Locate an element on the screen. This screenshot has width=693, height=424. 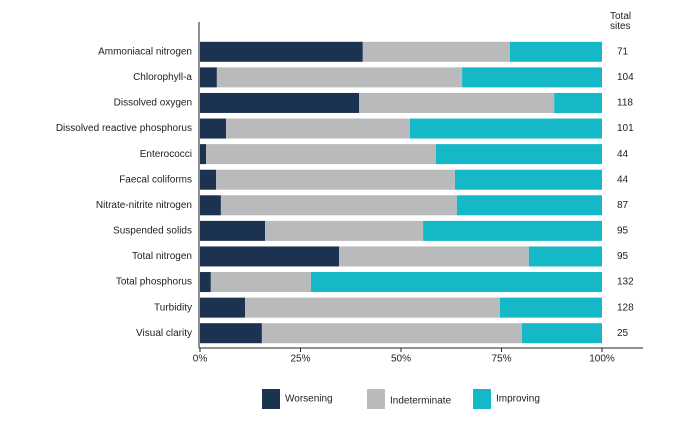
total-sites: 118 is located at coordinates (625, 103).